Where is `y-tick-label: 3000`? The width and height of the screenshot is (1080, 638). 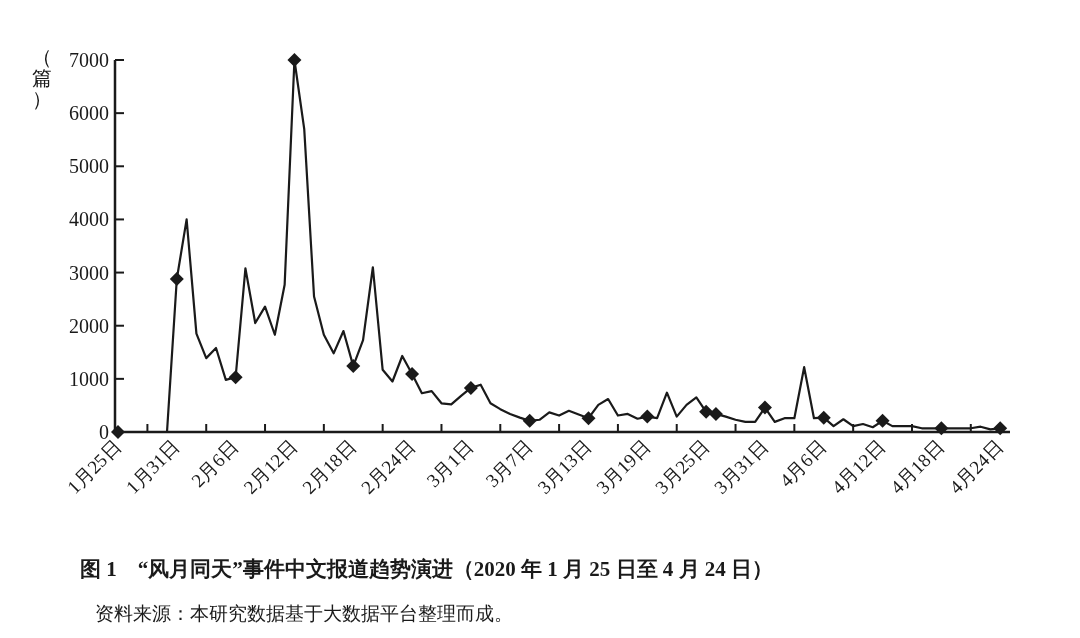 y-tick-label: 3000 is located at coordinates (89, 272).